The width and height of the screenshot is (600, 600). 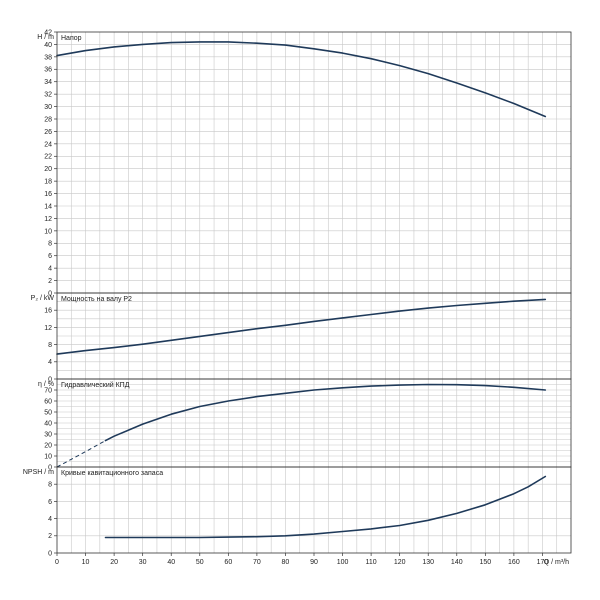 I want to click on x-tick-label: 60, so click(x=228, y=562).